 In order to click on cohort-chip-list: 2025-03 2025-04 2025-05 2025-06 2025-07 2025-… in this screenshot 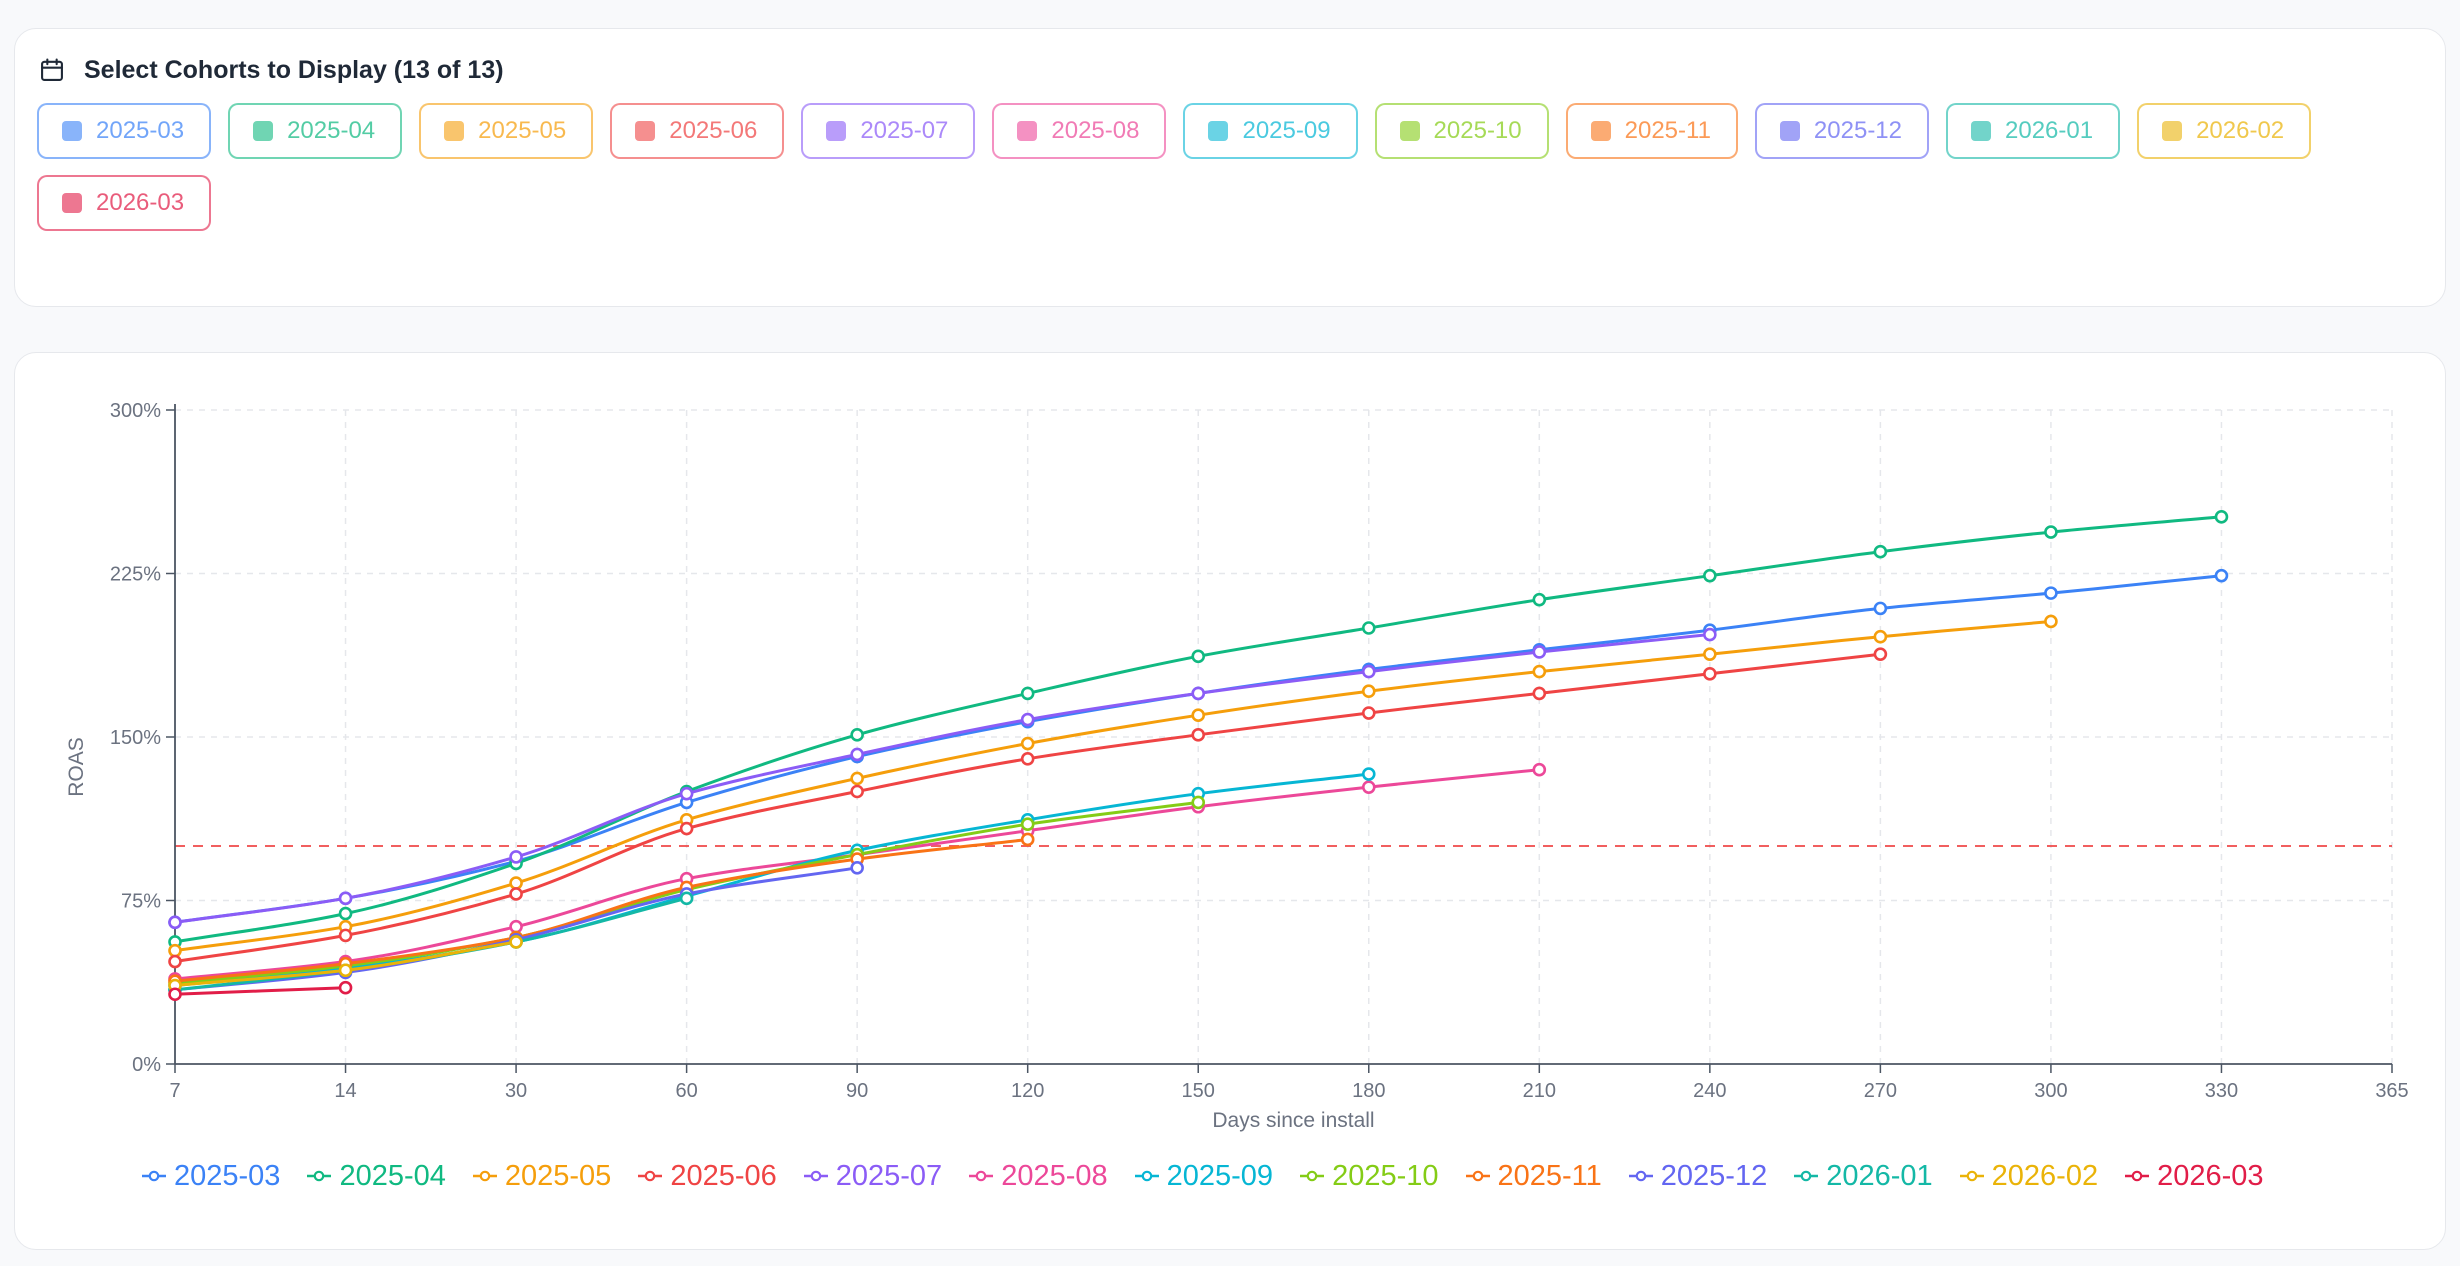, I will do `click(1217, 167)`.